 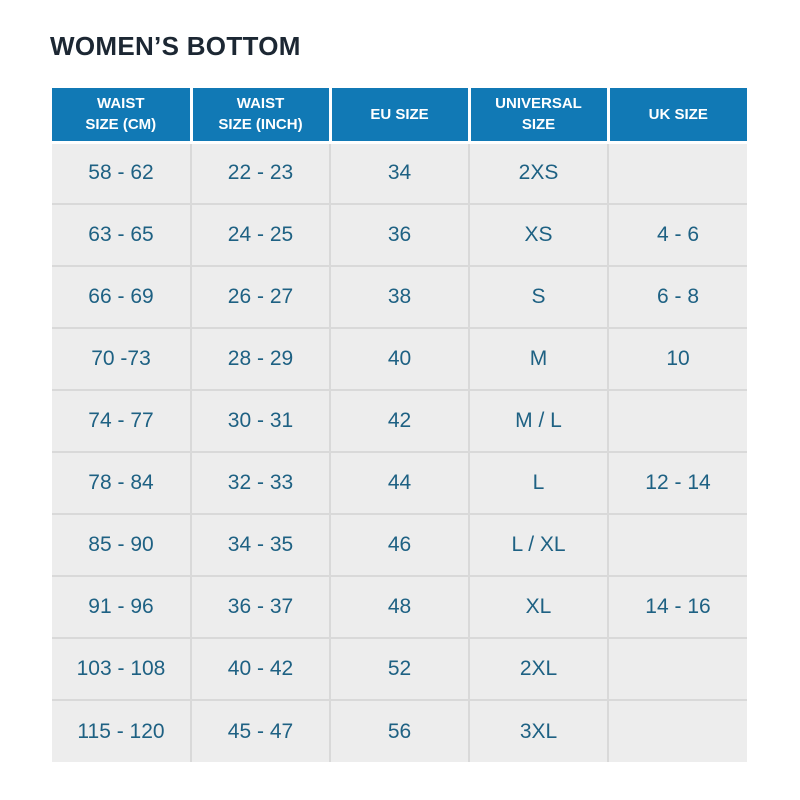 I want to click on table-row: 115 - 120 45 - 47 56 3XL, so click(x=399, y=730).